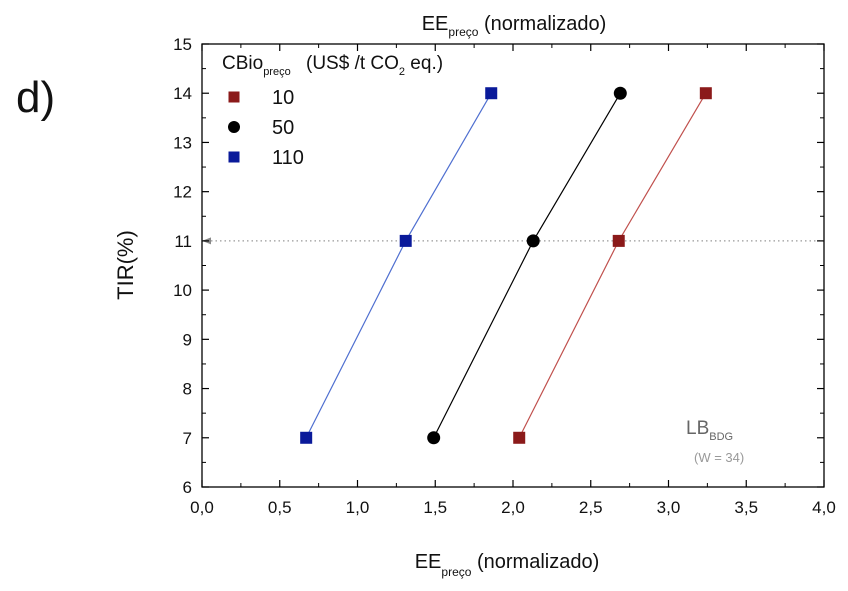 The height and width of the screenshot is (591, 848). Describe the element at coordinates (591, 507) in the screenshot. I see `x-tick-label: 2,5` at that location.